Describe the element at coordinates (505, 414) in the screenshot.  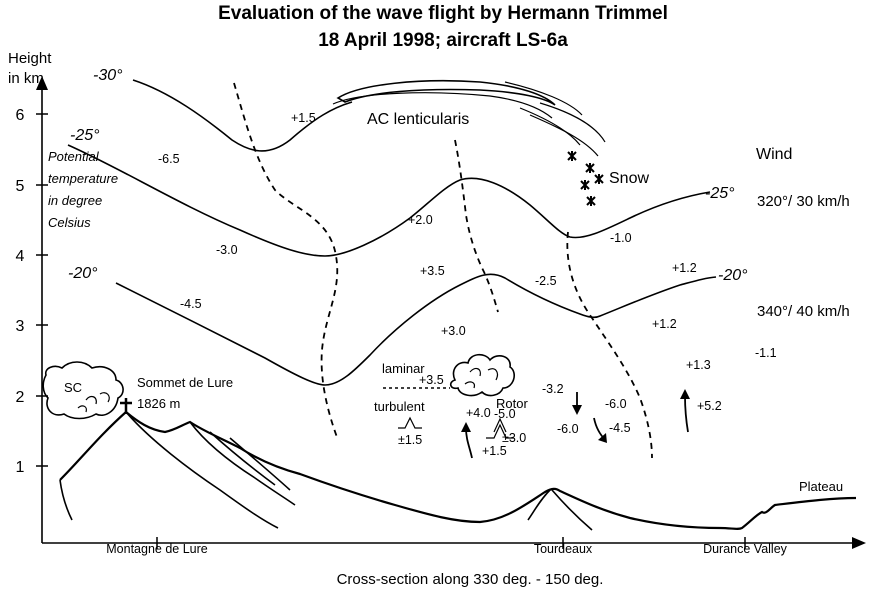
I see `vspeed-value: -5.0` at that location.